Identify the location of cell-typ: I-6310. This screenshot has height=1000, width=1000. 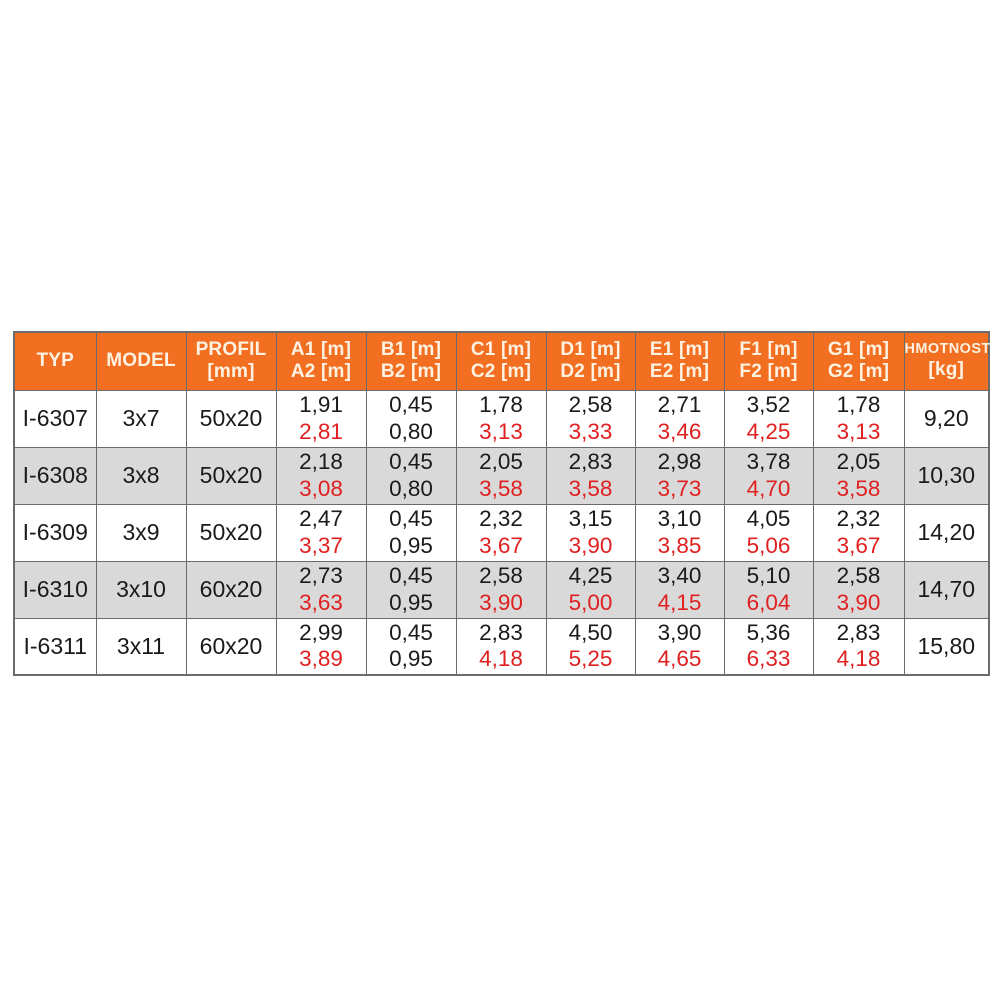
(55, 589).